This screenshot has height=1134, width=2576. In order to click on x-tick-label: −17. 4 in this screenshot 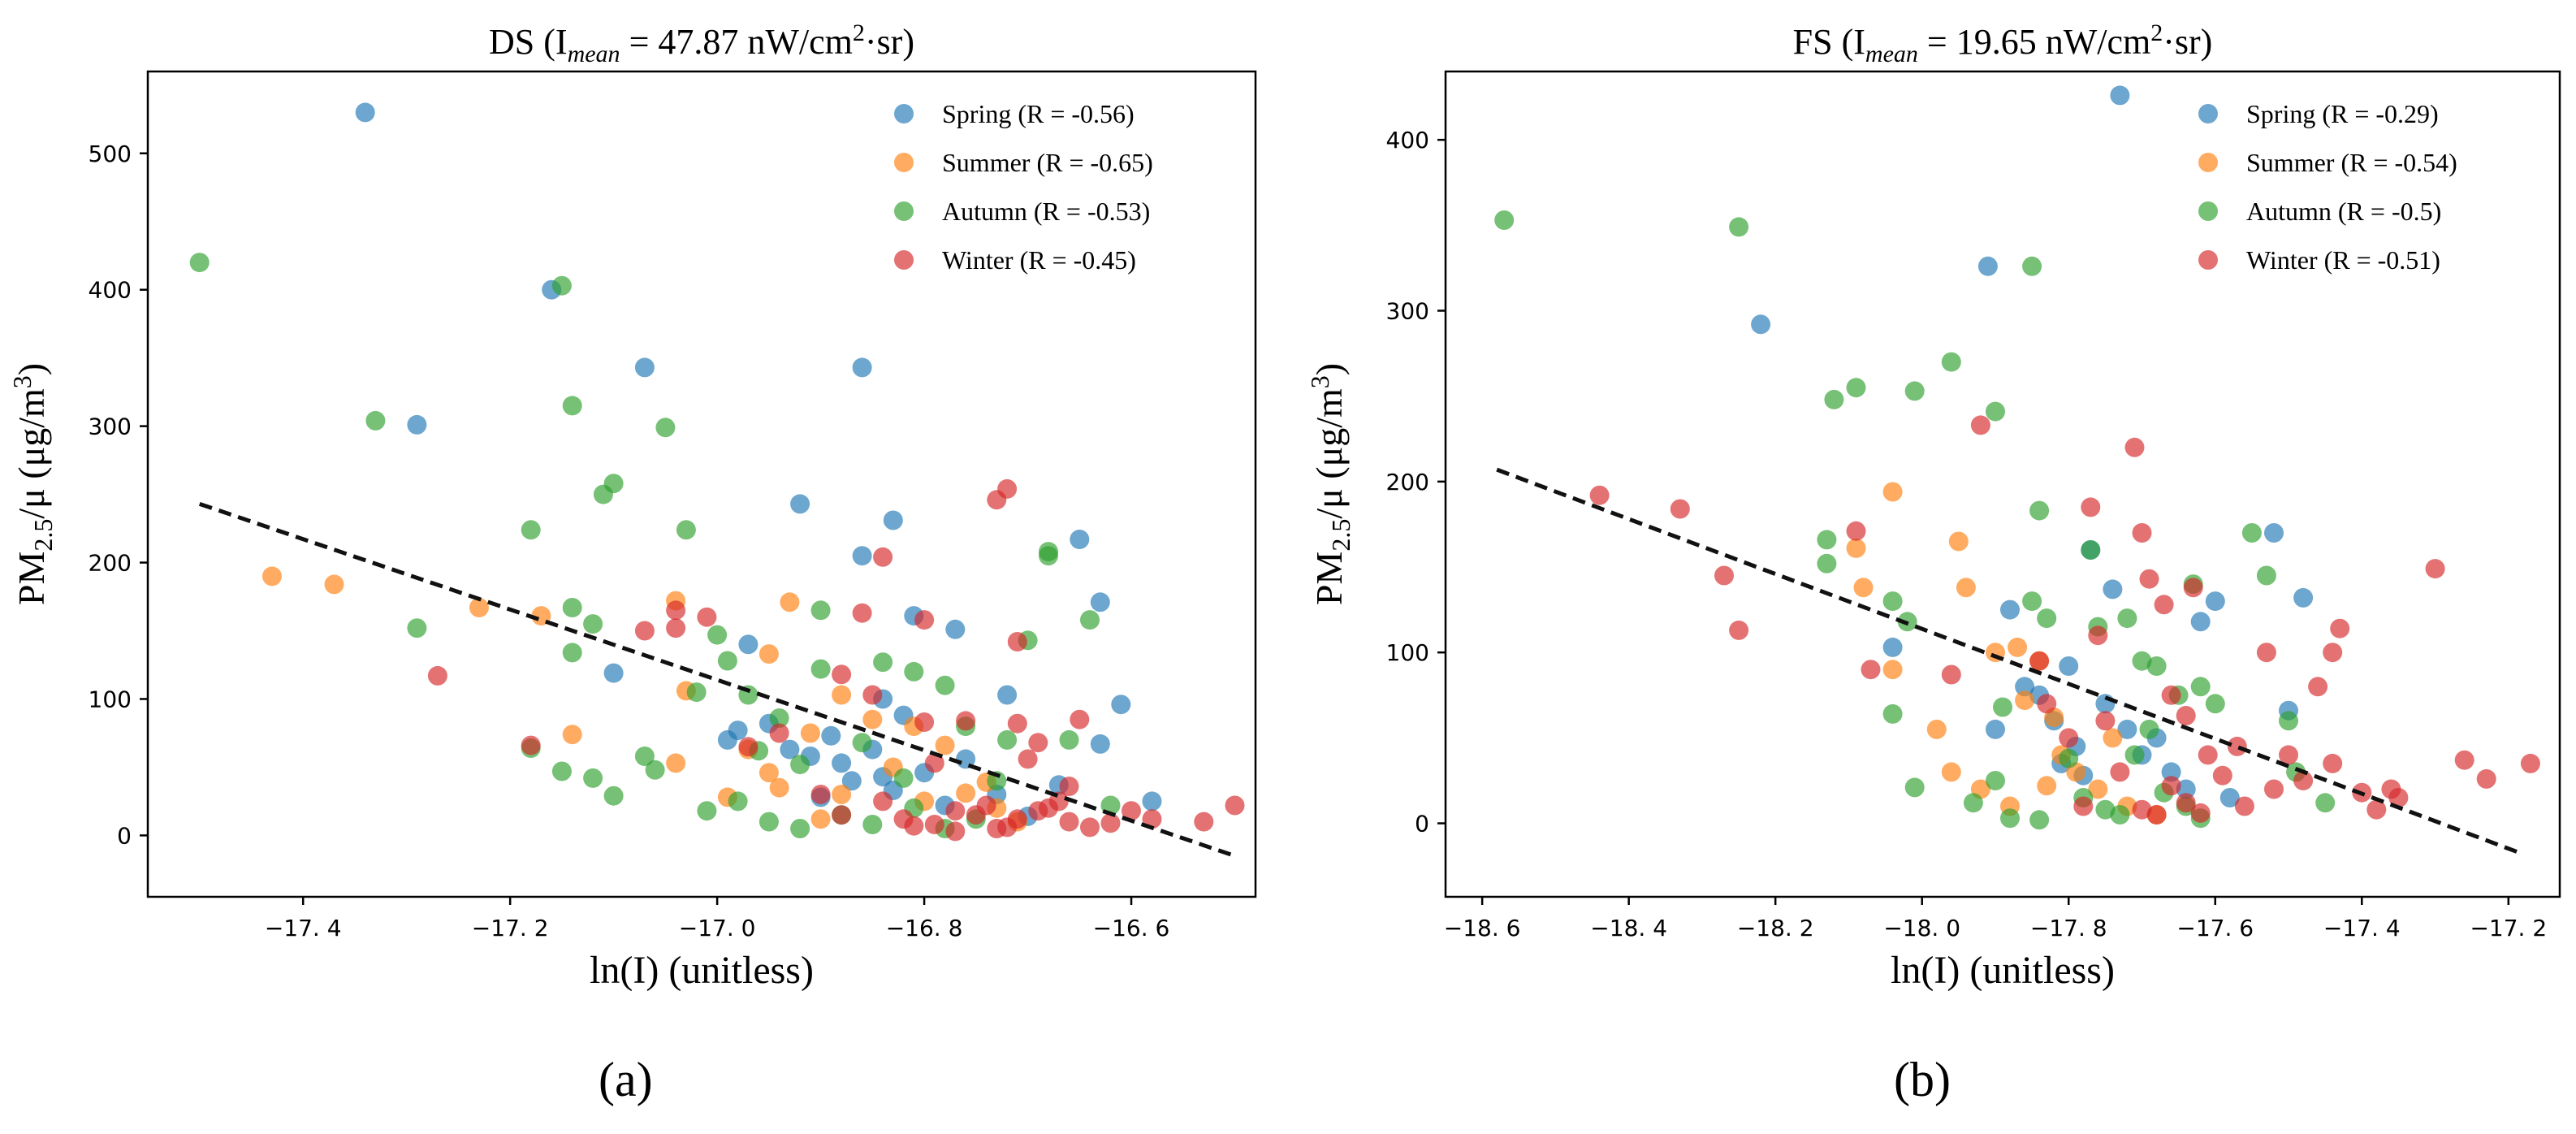, I will do `click(303, 928)`.